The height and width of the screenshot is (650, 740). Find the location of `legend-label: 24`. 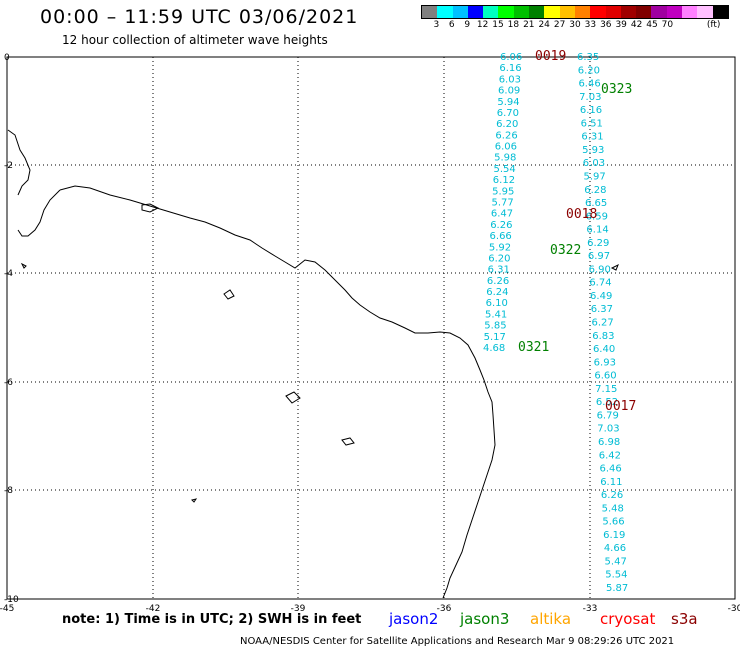

legend-label: 24 is located at coordinates (544, 25).